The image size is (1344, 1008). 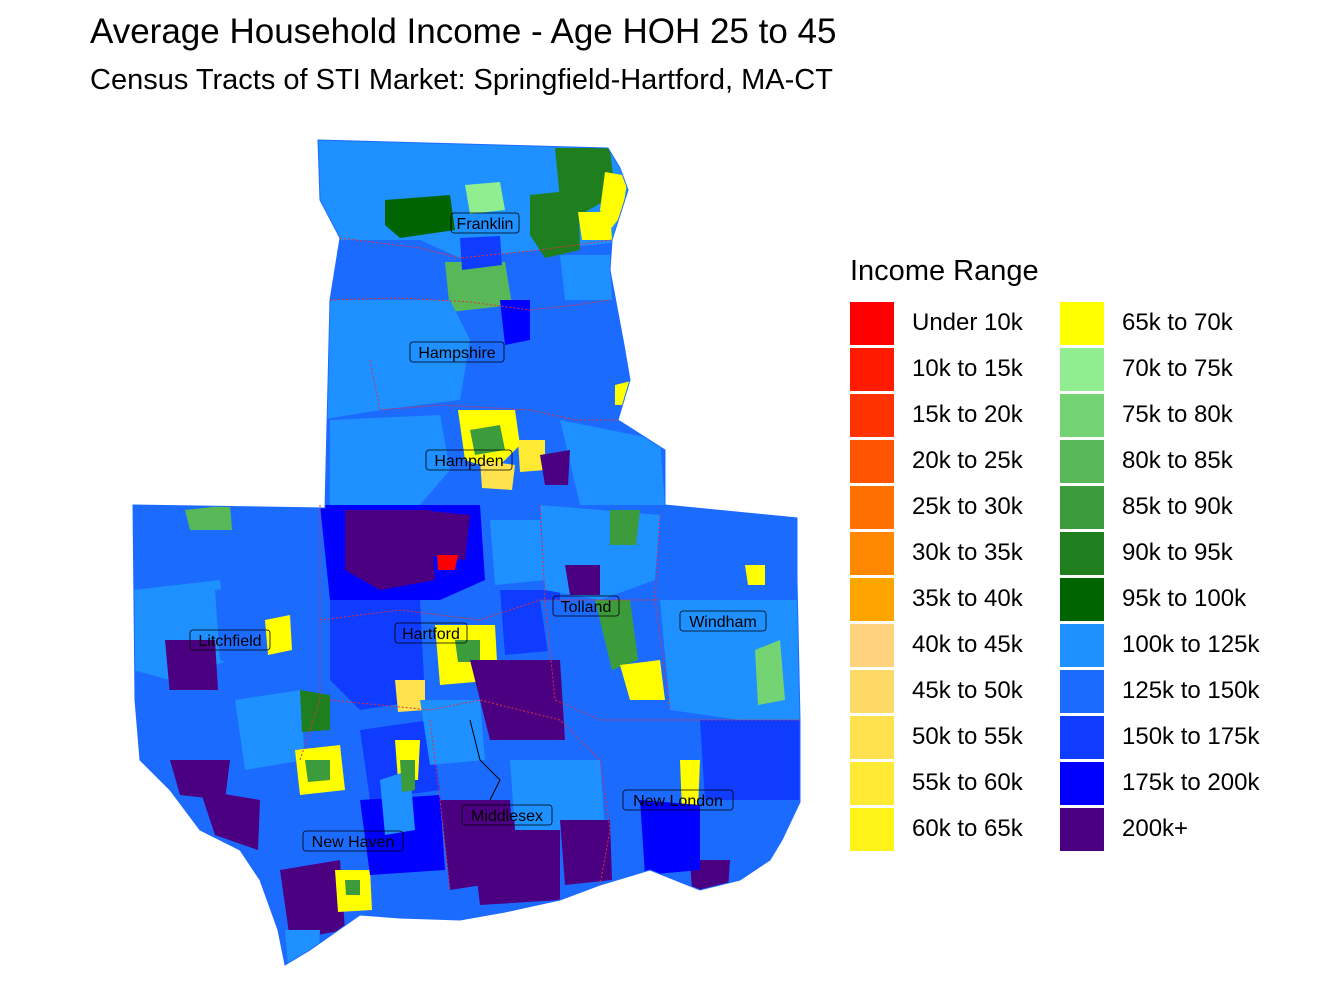 What do you see at coordinates (1191, 736) in the screenshot?
I see `legend-label: 150k to 175k` at bounding box center [1191, 736].